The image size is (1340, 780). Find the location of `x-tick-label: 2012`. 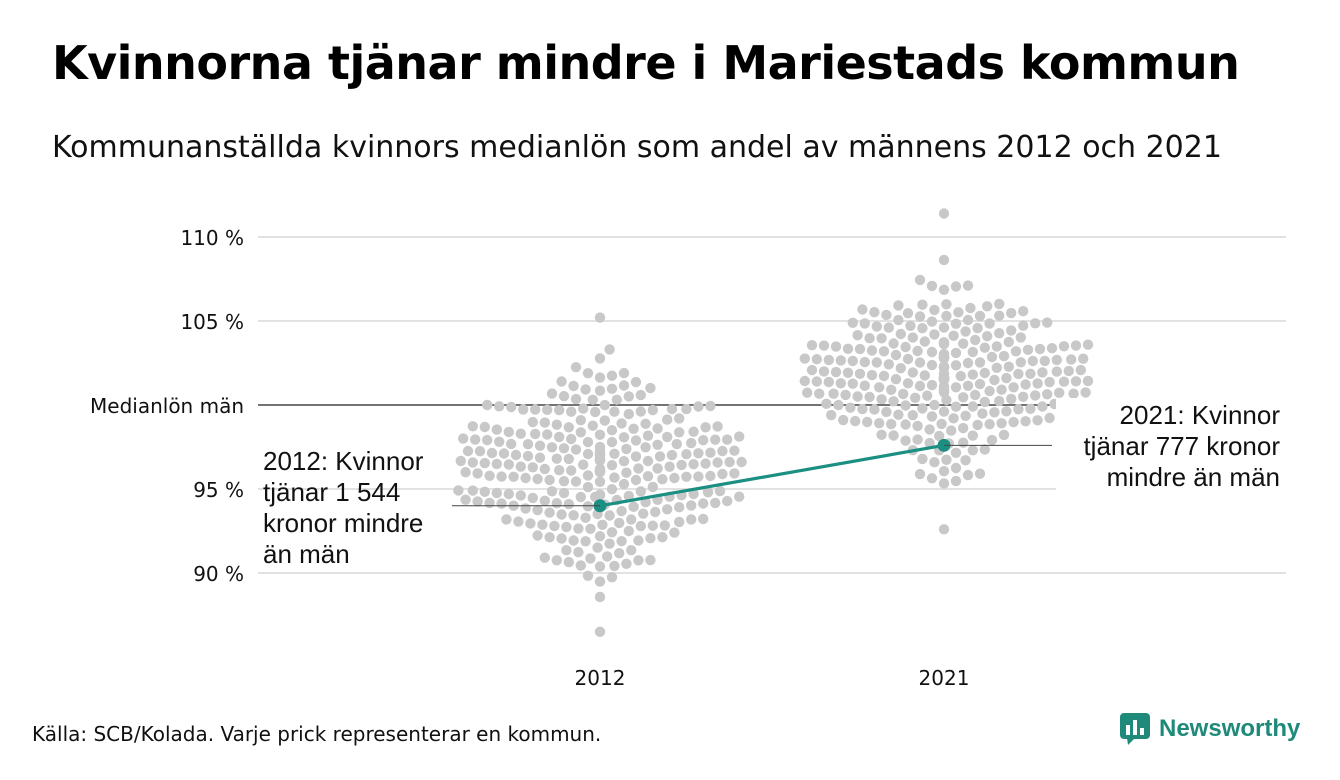

x-tick-label: 2012 is located at coordinates (600, 678).